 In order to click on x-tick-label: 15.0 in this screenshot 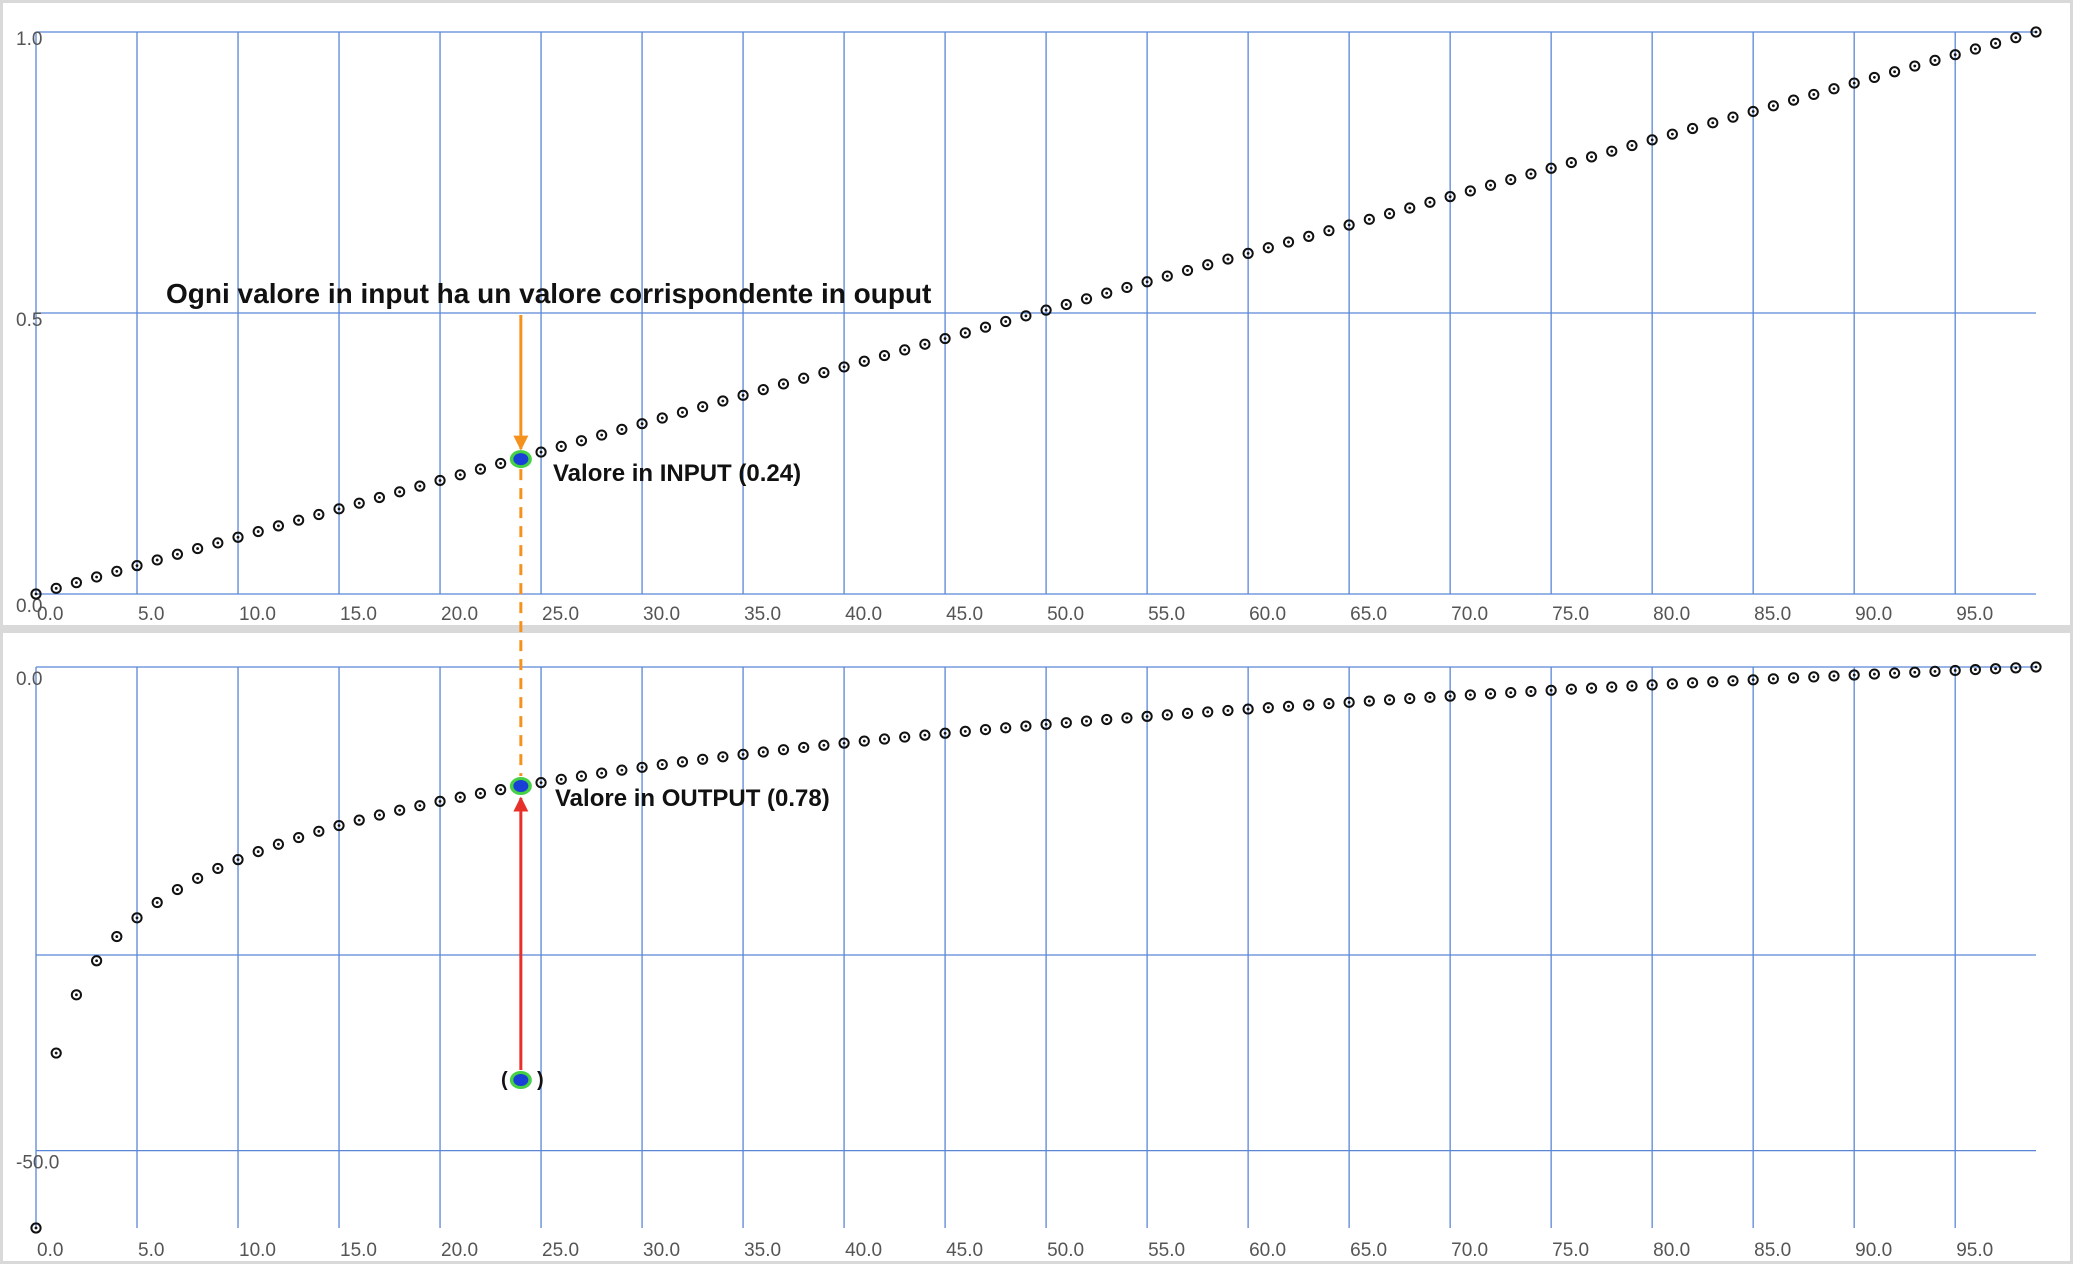, I will do `click(358, 614)`.